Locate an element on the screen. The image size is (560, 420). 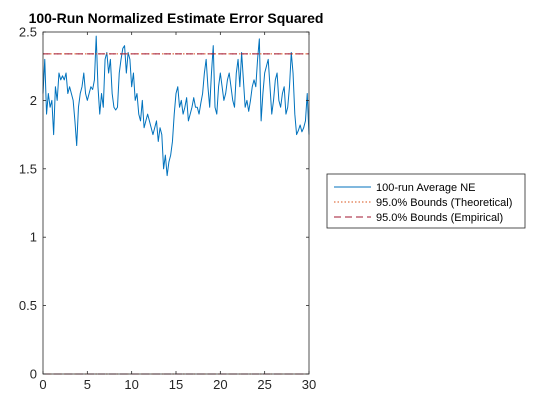
legend-label: 100-run Average NE is located at coordinates (425, 188).